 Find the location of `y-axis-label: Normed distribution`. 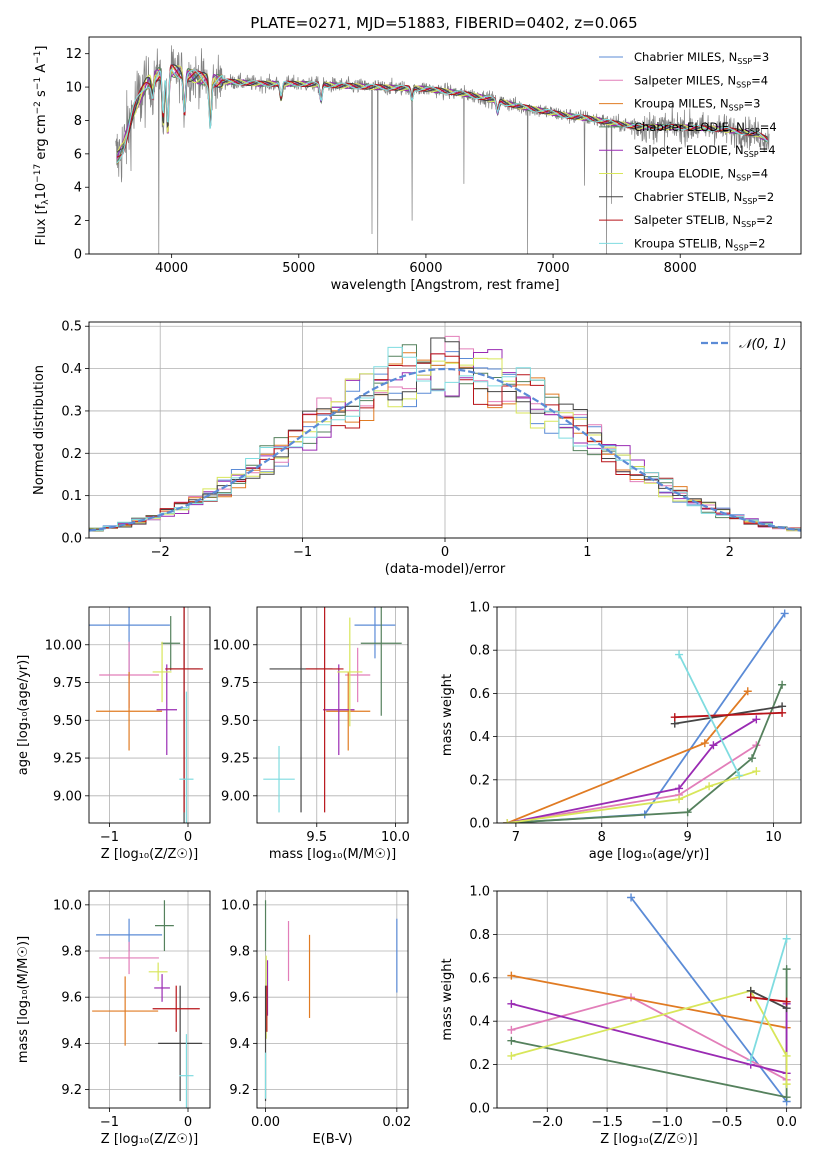

y-axis-label: Normed distribution is located at coordinates (39, 430).